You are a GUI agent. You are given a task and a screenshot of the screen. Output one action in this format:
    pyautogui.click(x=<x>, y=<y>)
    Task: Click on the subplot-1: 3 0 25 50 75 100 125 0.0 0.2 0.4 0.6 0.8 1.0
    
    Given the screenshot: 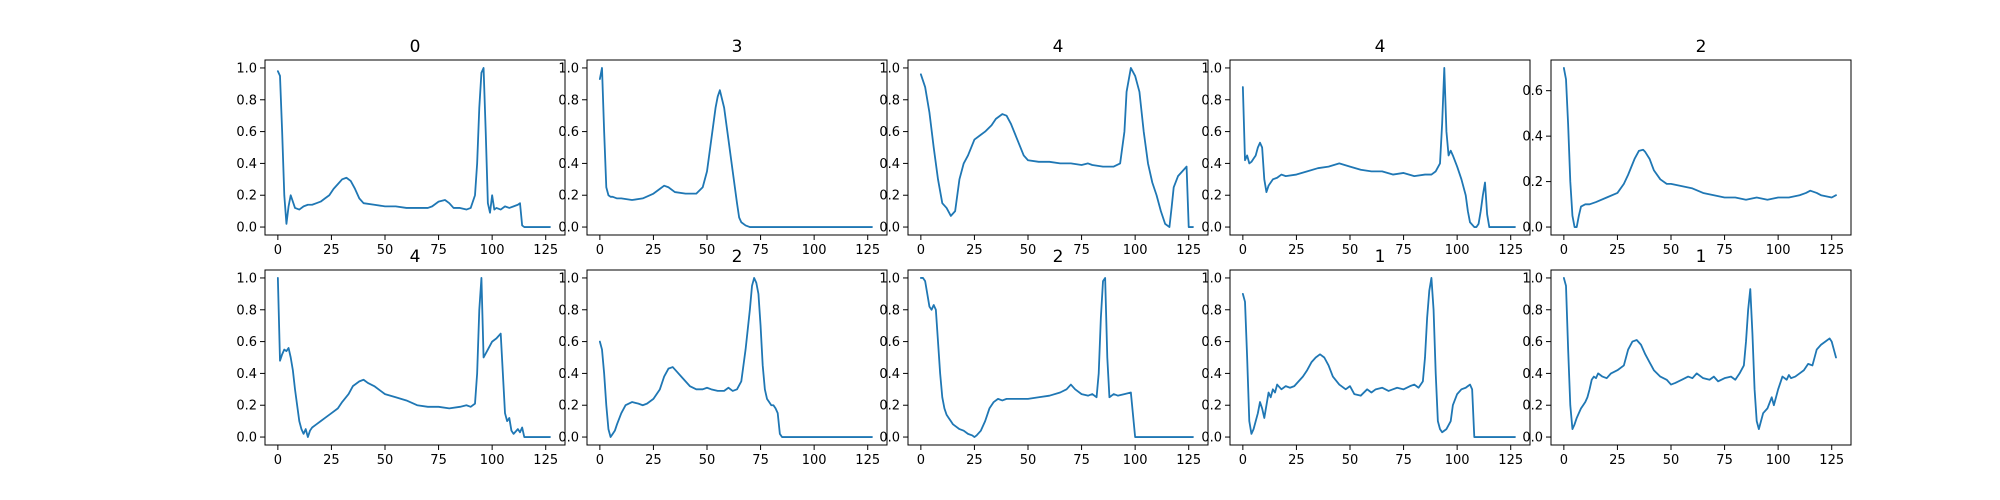 What is the action you would take?
    pyautogui.click(x=723, y=147)
    